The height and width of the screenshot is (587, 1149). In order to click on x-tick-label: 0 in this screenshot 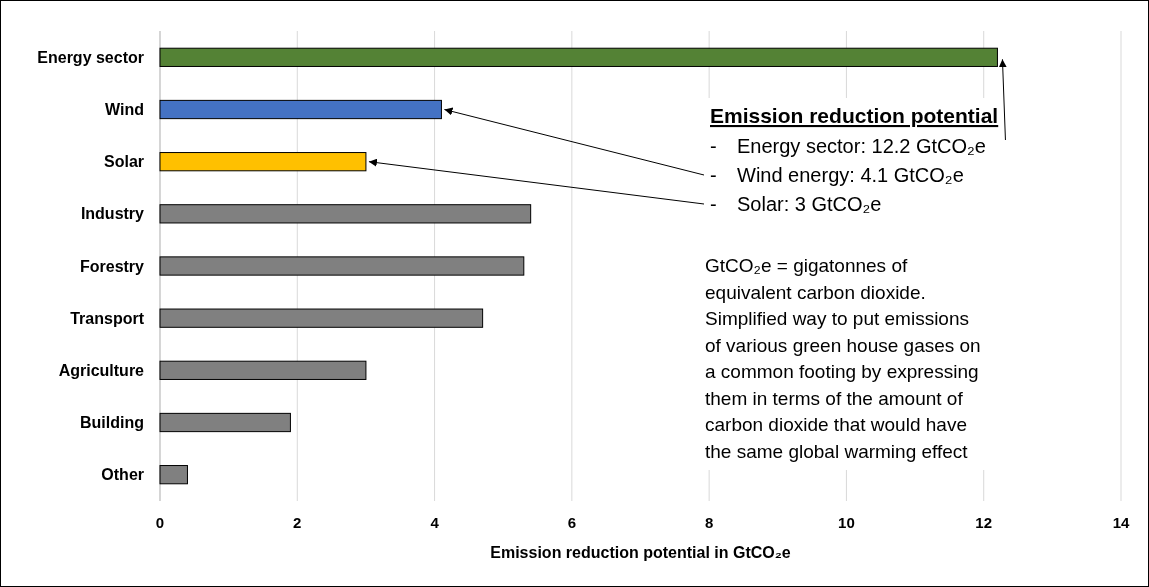, I will do `click(160, 522)`.